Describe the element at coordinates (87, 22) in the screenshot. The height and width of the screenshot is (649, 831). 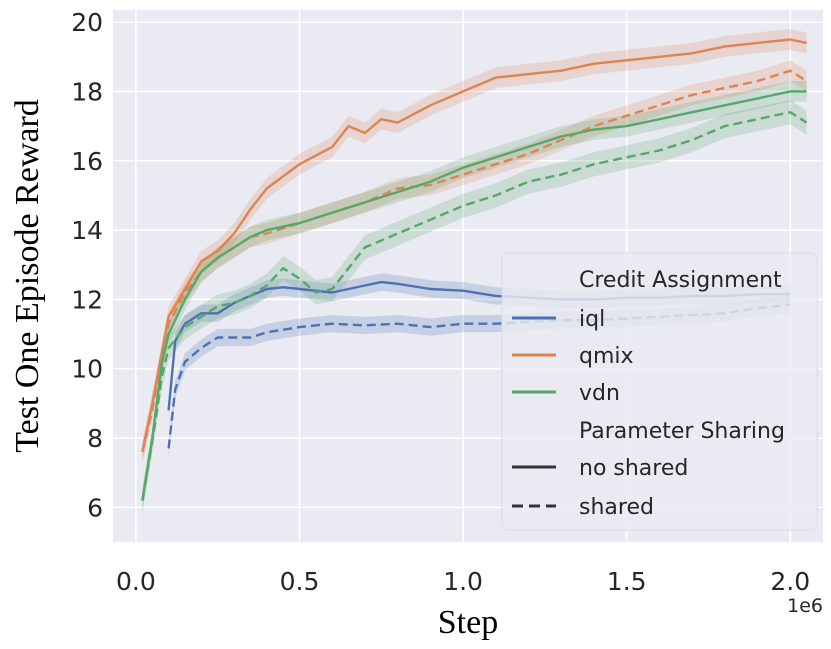
I see `y-tick-label: 20` at that location.